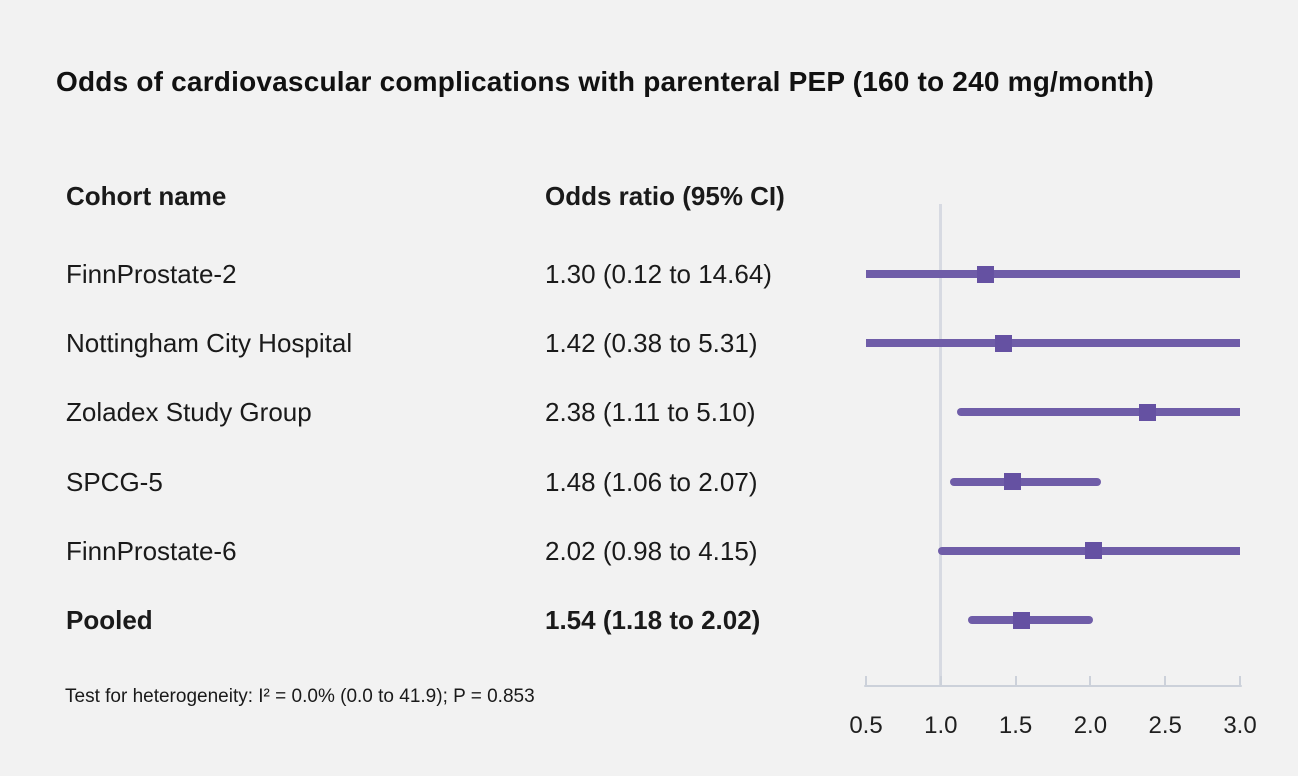 Image resolution: width=1298 pixels, height=776 pixels. What do you see at coordinates (114, 481) in the screenshot?
I see `cohort-name: SPCG-5` at bounding box center [114, 481].